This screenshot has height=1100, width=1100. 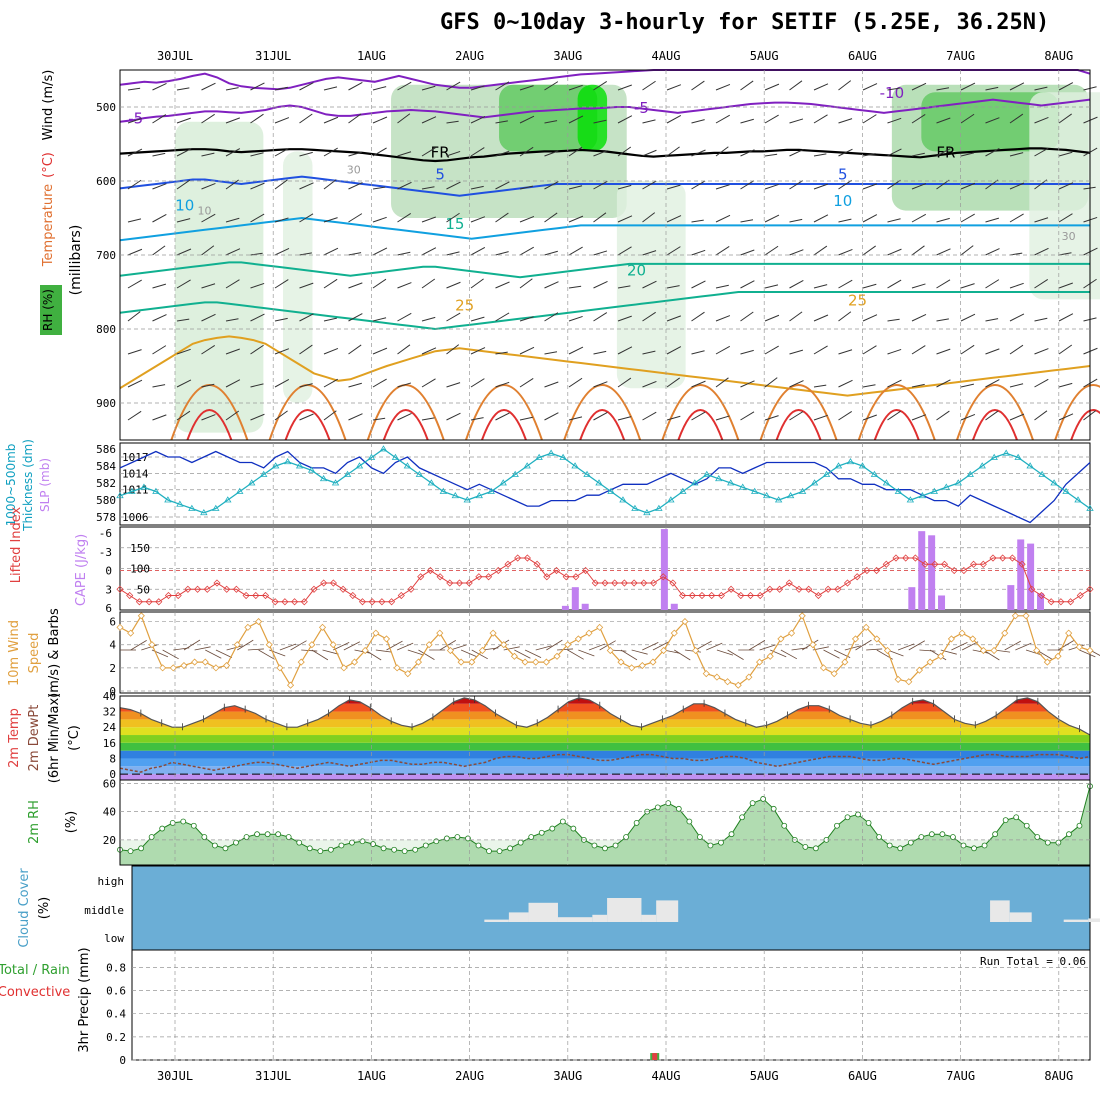 What do you see at coordinates (605, 754) in the screenshot?
I see `temp-band` at bounding box center [605, 754].